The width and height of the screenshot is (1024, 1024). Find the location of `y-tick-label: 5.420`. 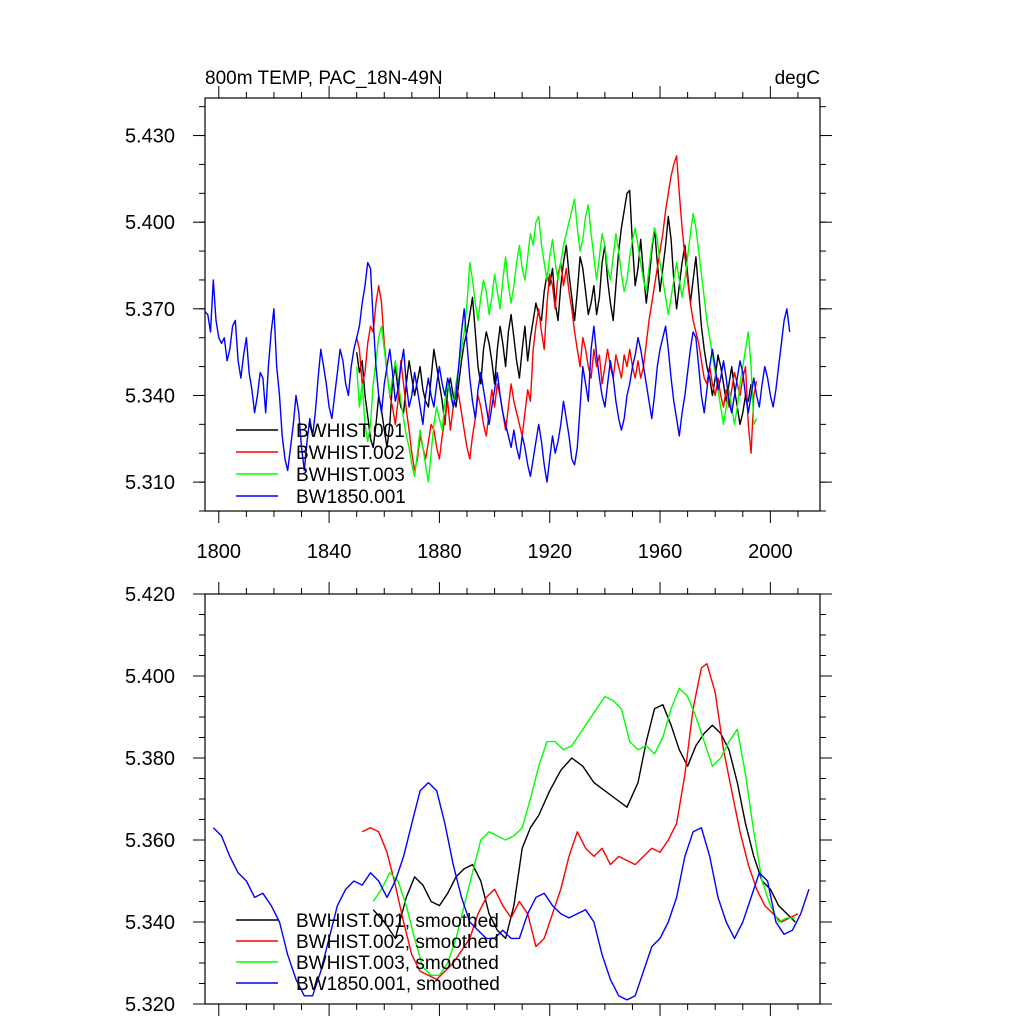

y-tick-label: 5.420 is located at coordinates (150, 595).